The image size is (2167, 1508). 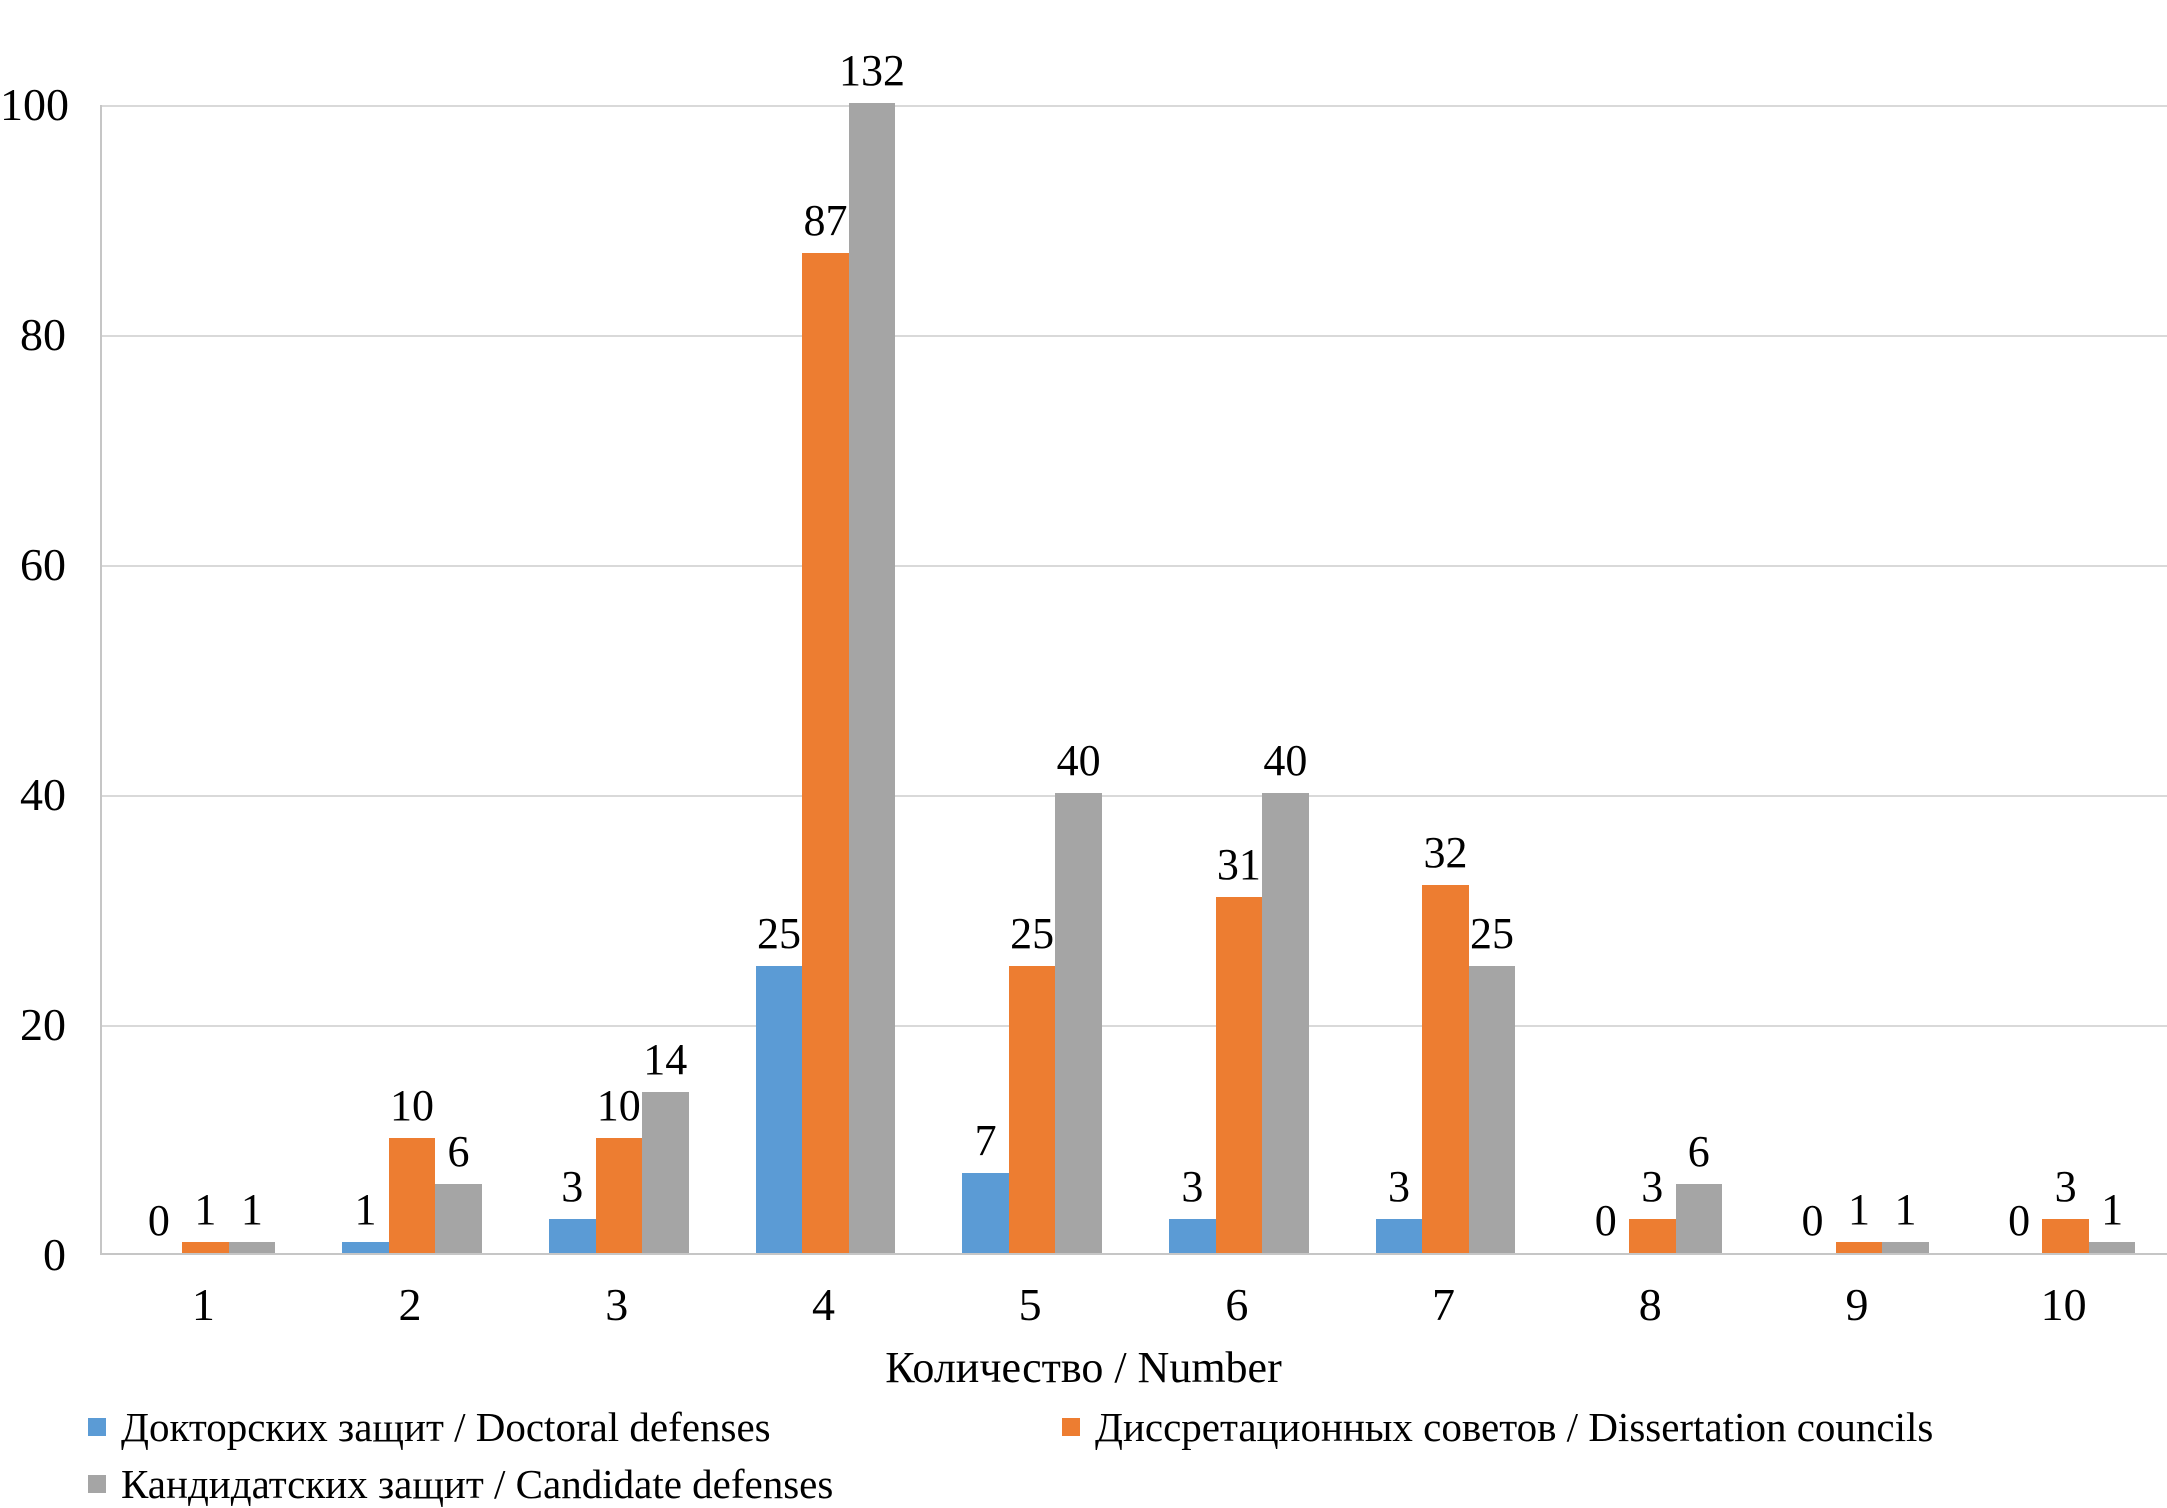 I want to click on data-label-series1-cat8: 0, so click(x=1605, y=1220).